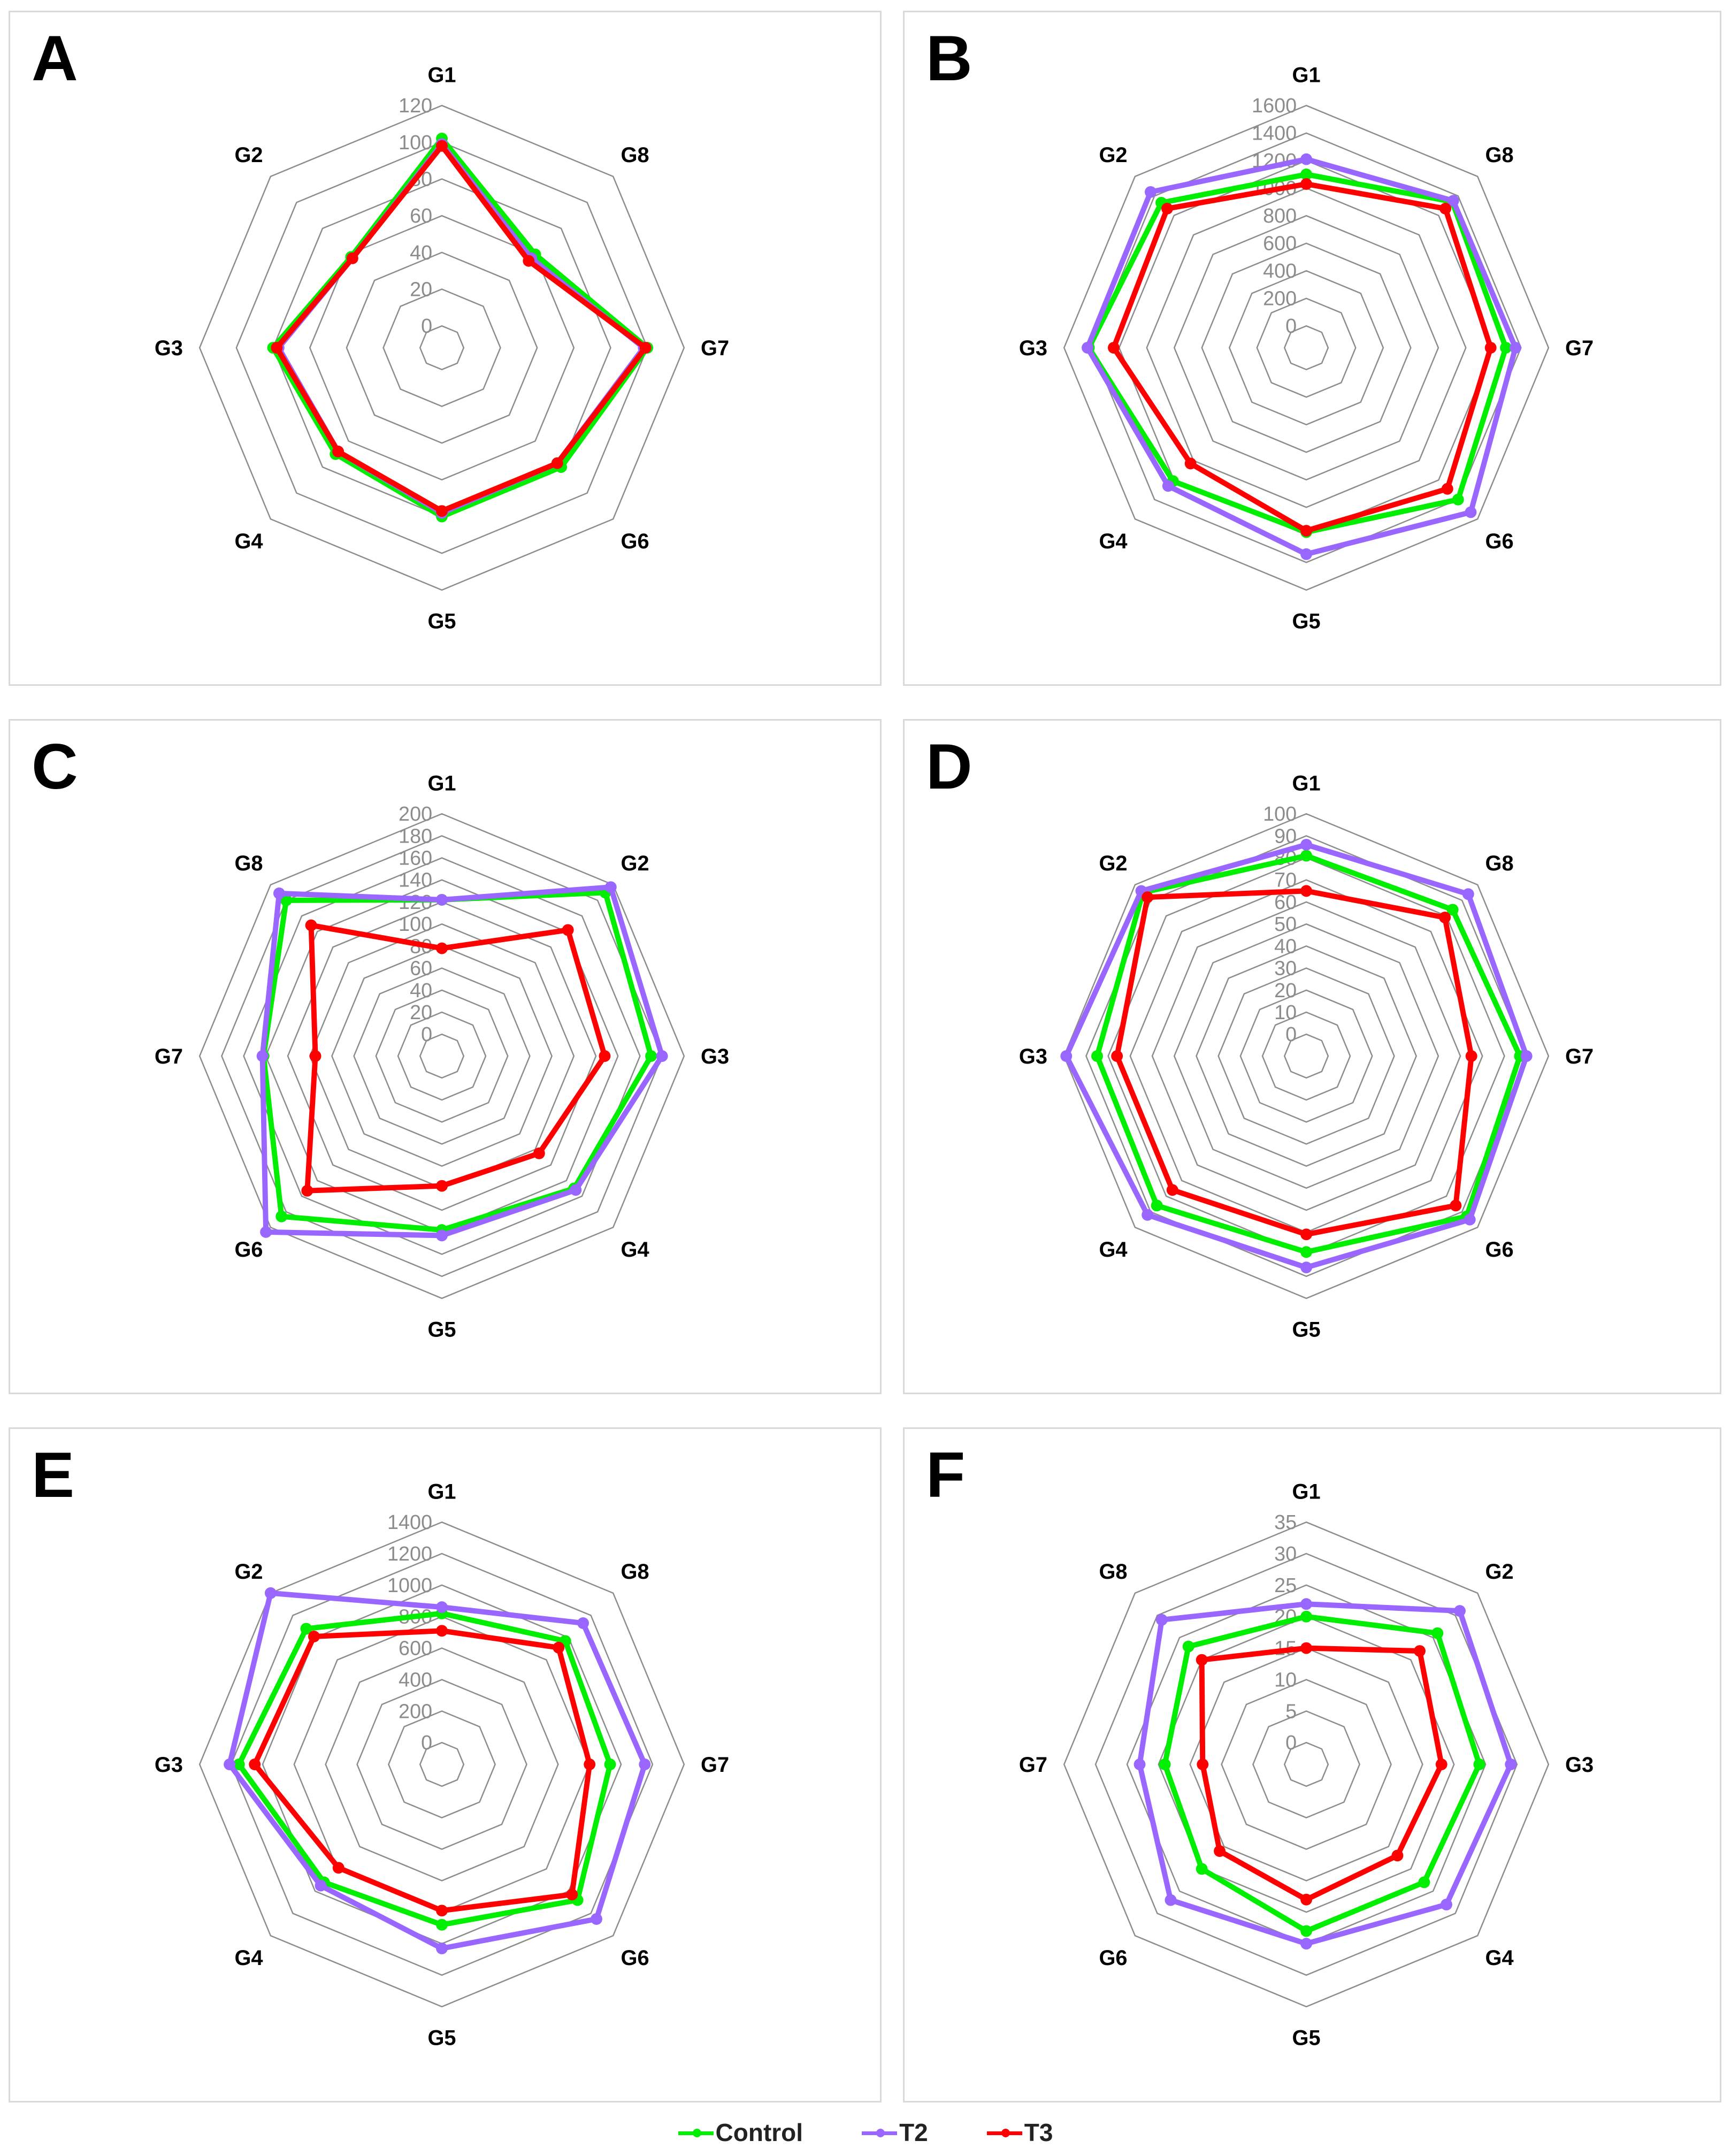 This screenshot has height=2156, width=1731. What do you see at coordinates (421, 290) in the screenshot?
I see `tick-label: 20` at bounding box center [421, 290].